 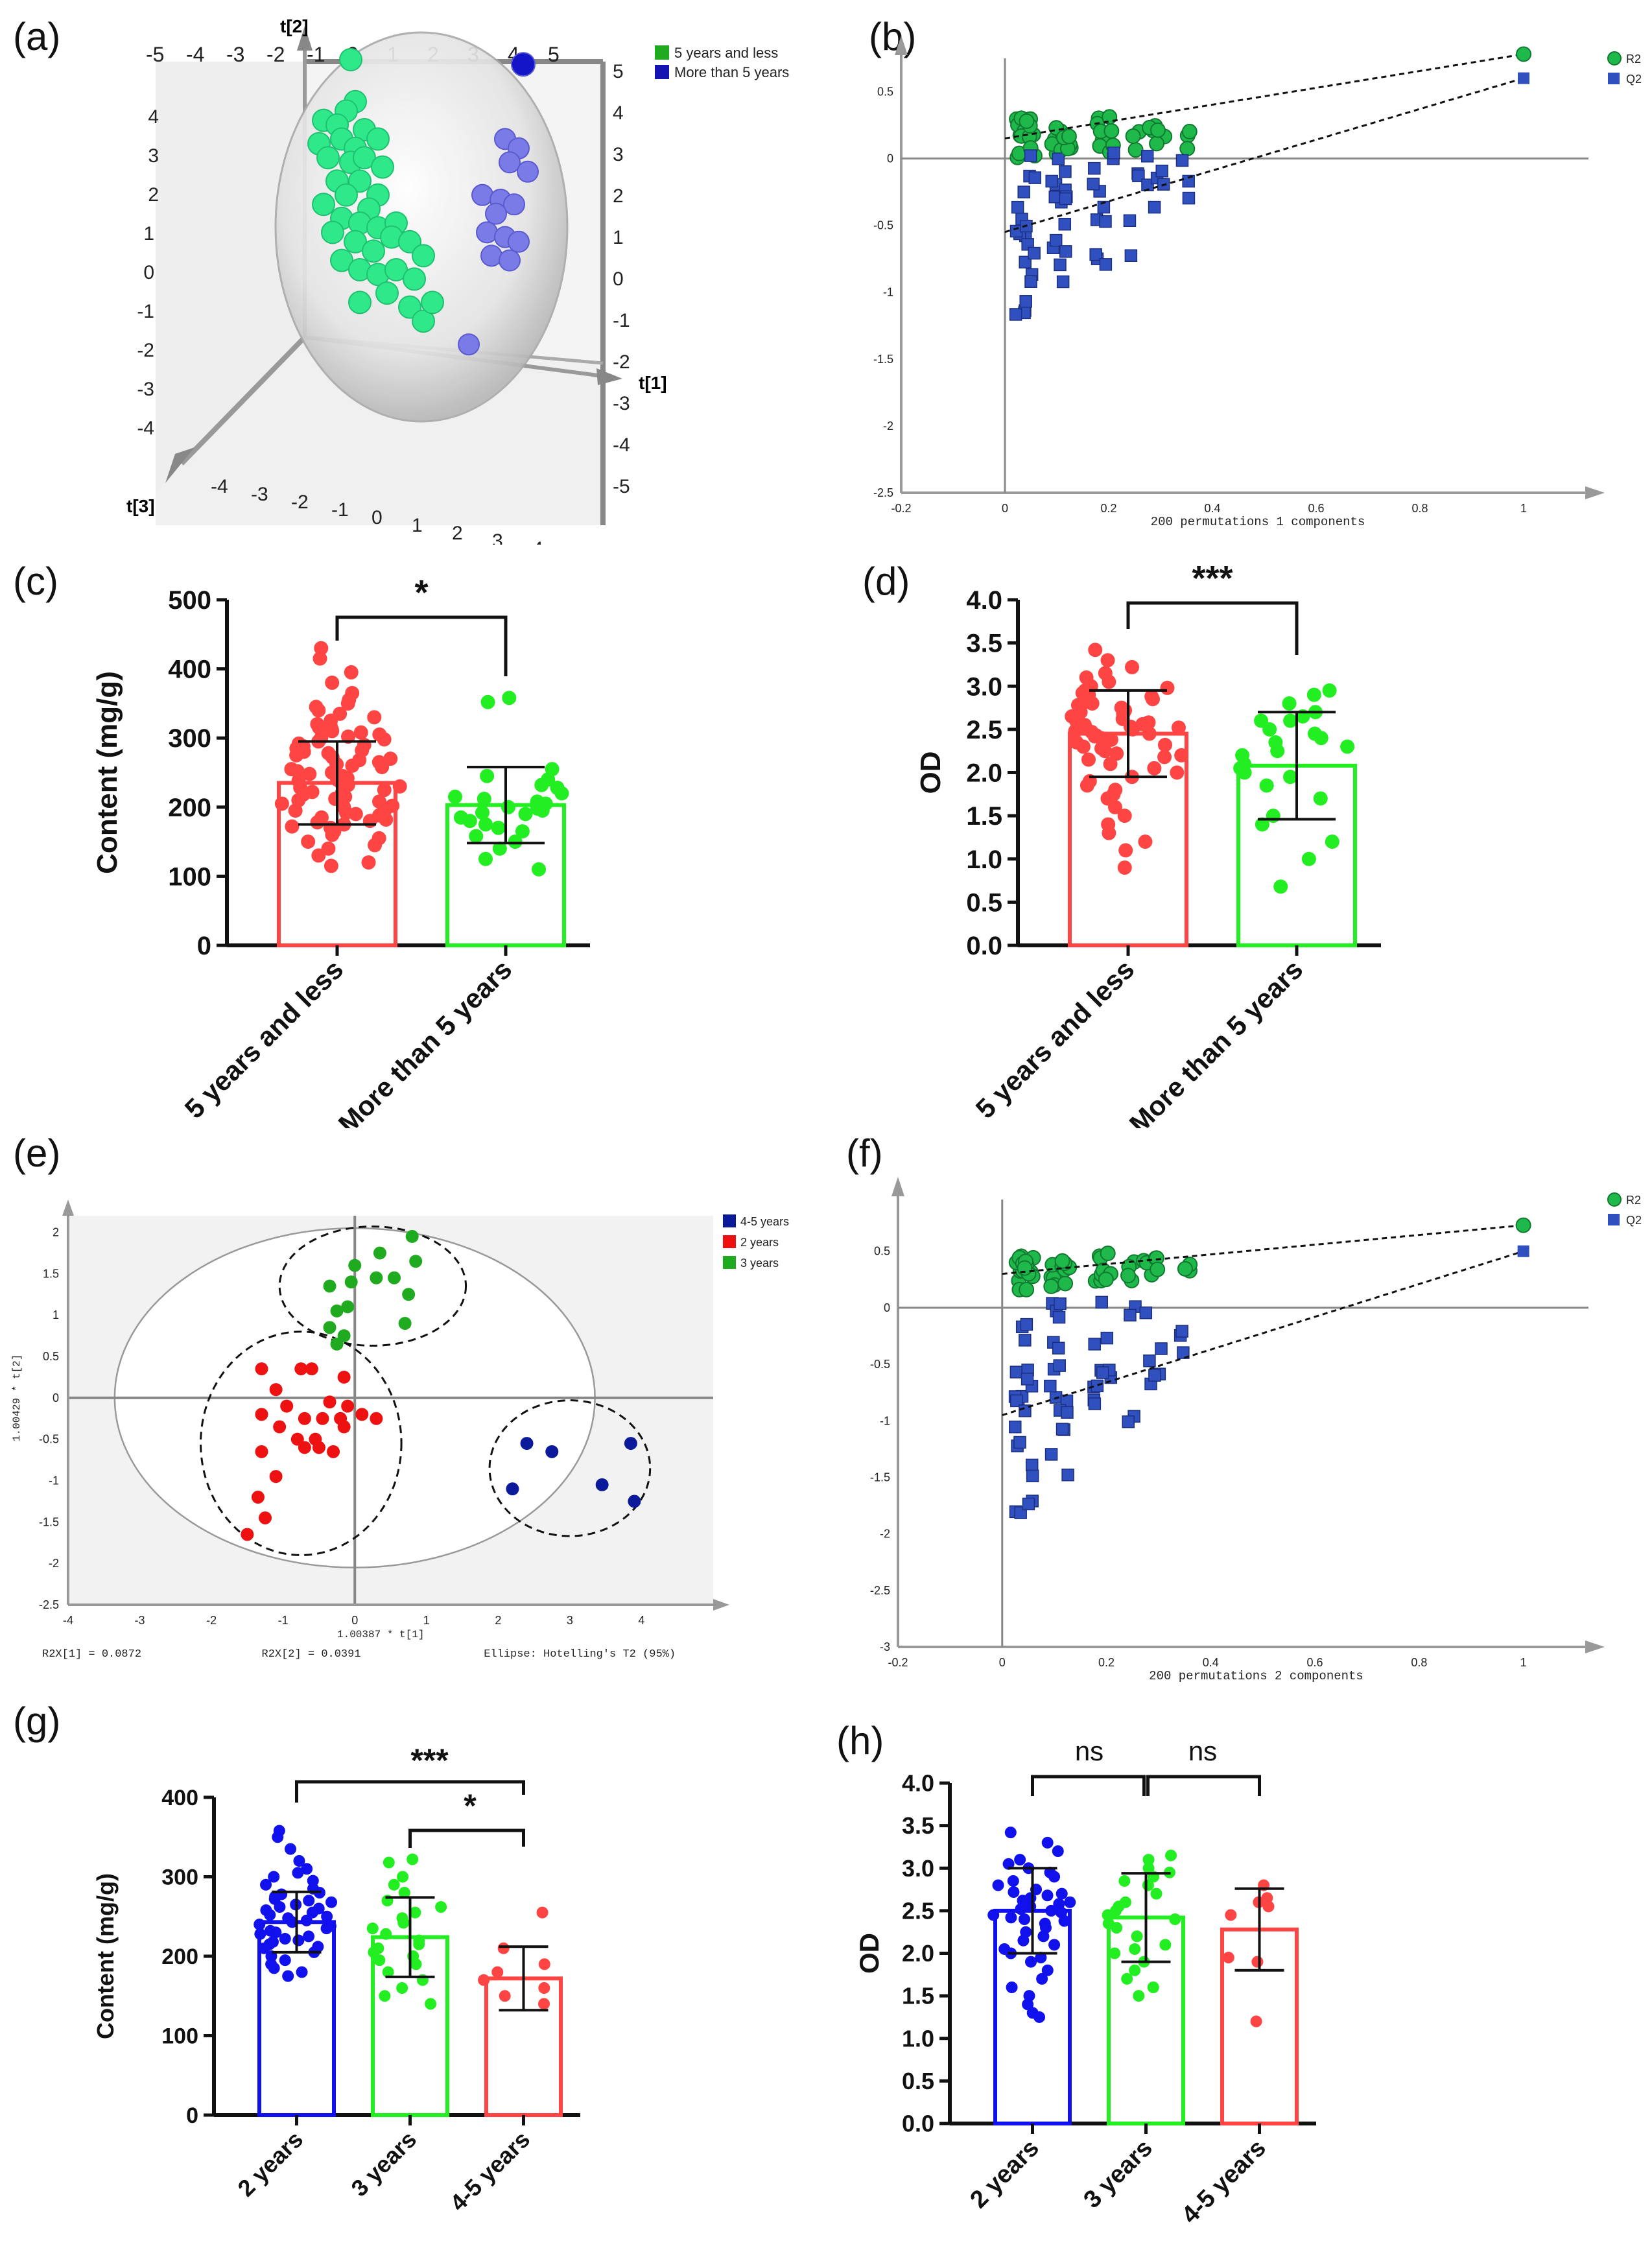 What do you see at coordinates (984, 860) in the screenshot?
I see `y-tick-label: 1.0` at bounding box center [984, 860].